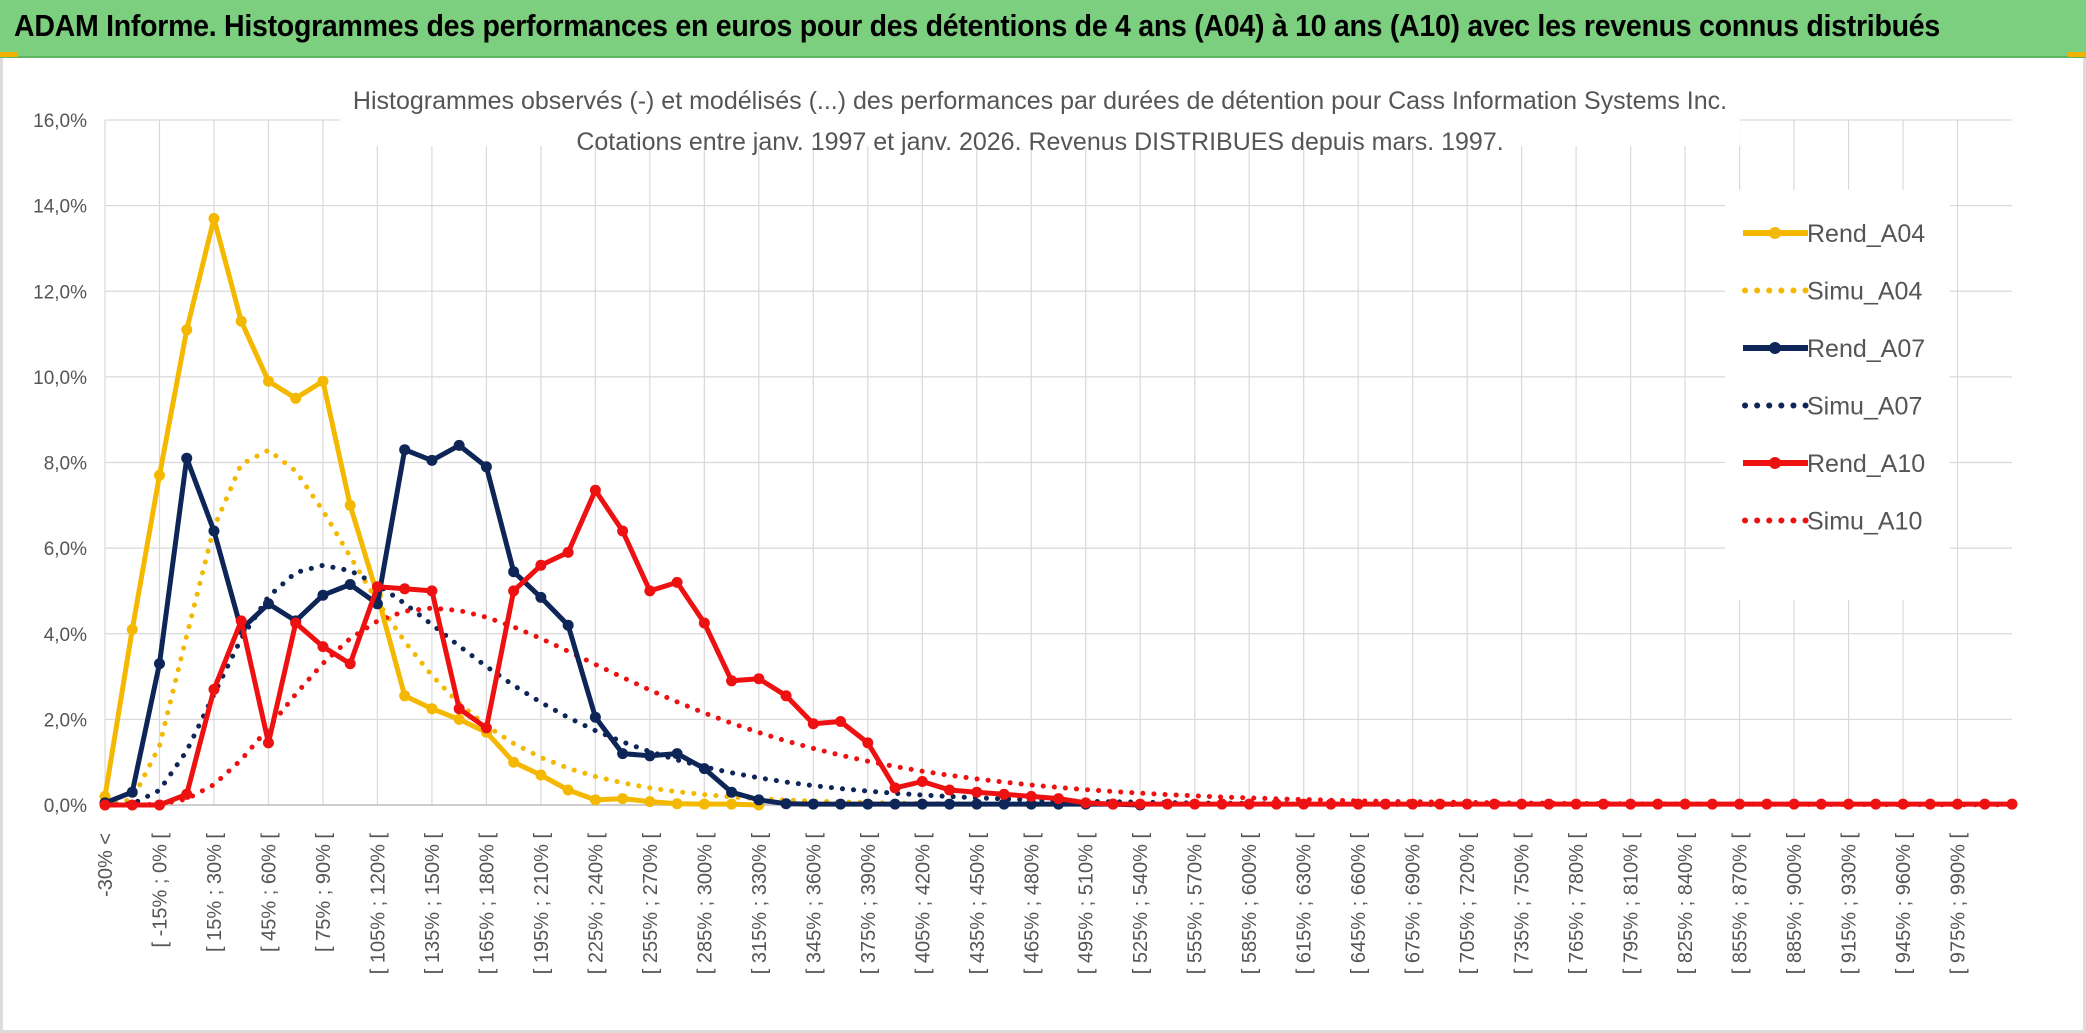 The height and width of the screenshot is (1033, 2086). What do you see at coordinates (1523, 904) in the screenshot?
I see `x-tick-label: [ 735% ; 750% [` at bounding box center [1523, 904].